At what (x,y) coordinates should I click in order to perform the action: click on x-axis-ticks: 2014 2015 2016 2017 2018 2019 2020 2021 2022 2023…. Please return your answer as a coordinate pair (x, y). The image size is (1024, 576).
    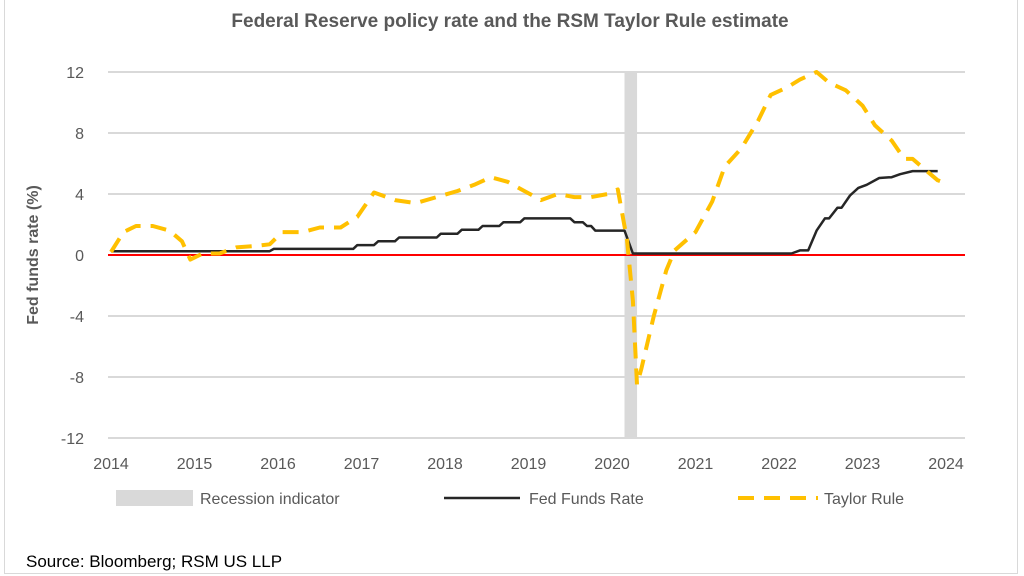
    Looking at the image, I should click on (528, 464).